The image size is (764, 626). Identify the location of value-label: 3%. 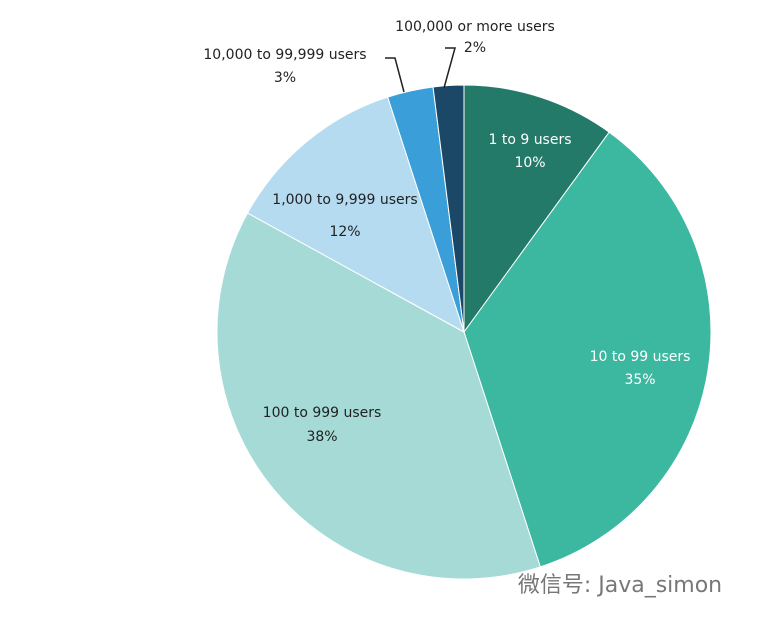
(285, 78).